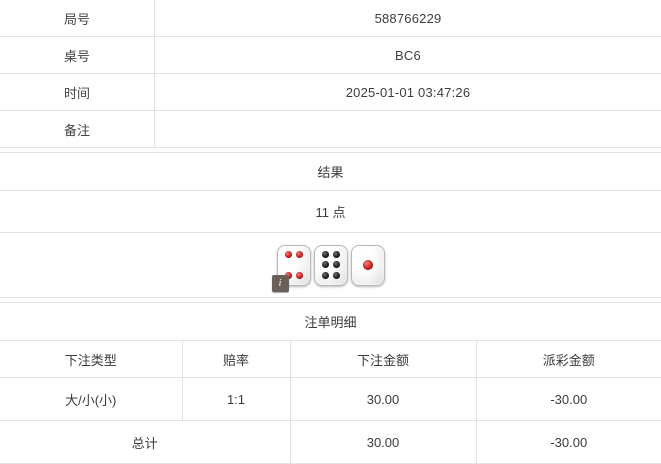 This screenshot has width=661, height=464. I want to click on info-label-time: 时间, so click(77, 92).